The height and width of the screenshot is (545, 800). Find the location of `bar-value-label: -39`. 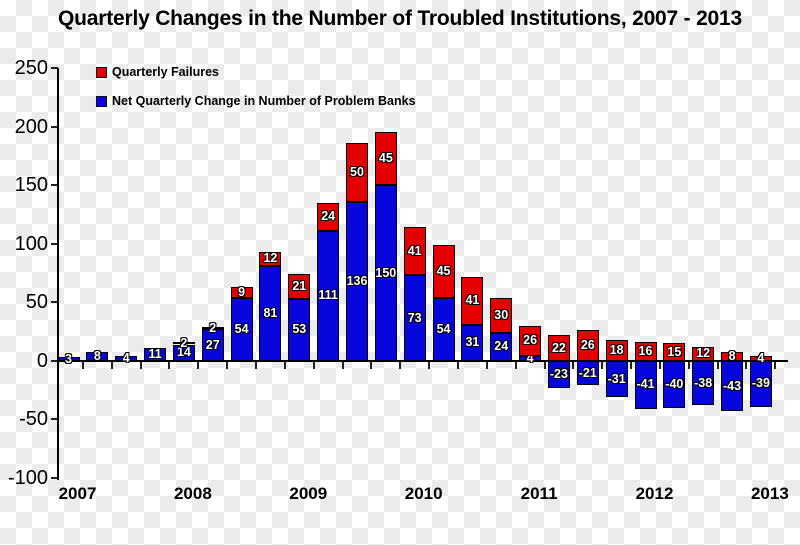

bar-value-label: -39 is located at coordinates (760, 383).